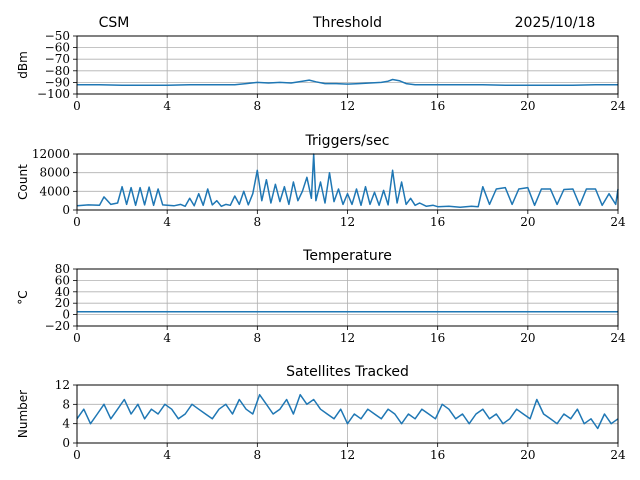 This screenshot has width=640, height=480. Describe the element at coordinates (54, 173) in the screenshot. I see `y-tick-label: 8000` at that location.